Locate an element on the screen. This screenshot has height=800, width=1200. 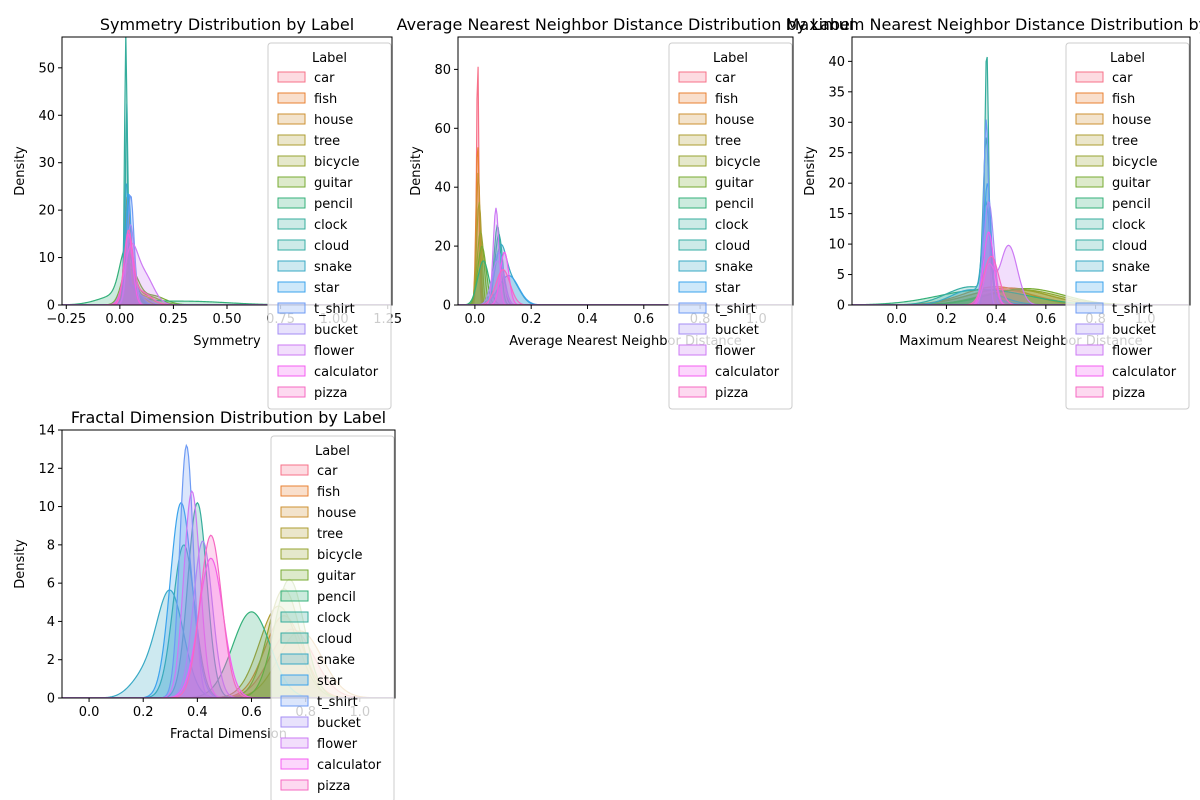
legend-box is located at coordinates (332, 617).